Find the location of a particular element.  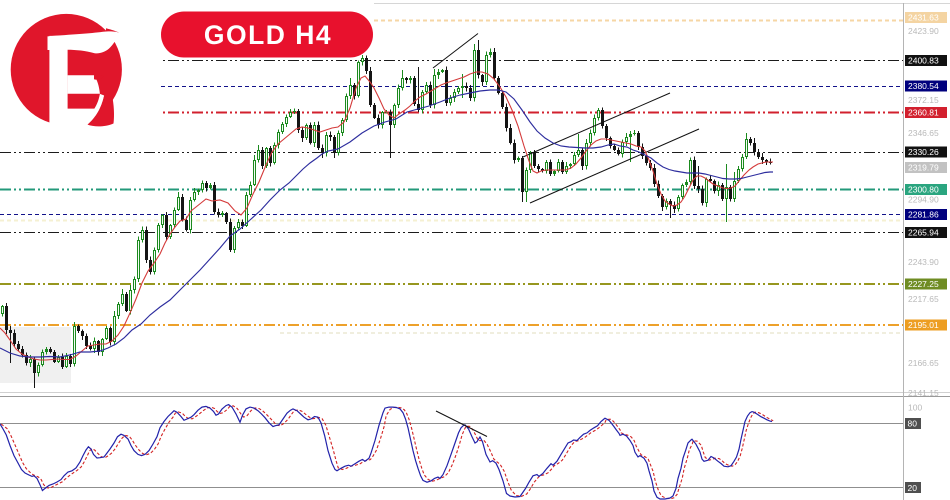

svg-text: 2431.63 is located at coordinates (923, 18).